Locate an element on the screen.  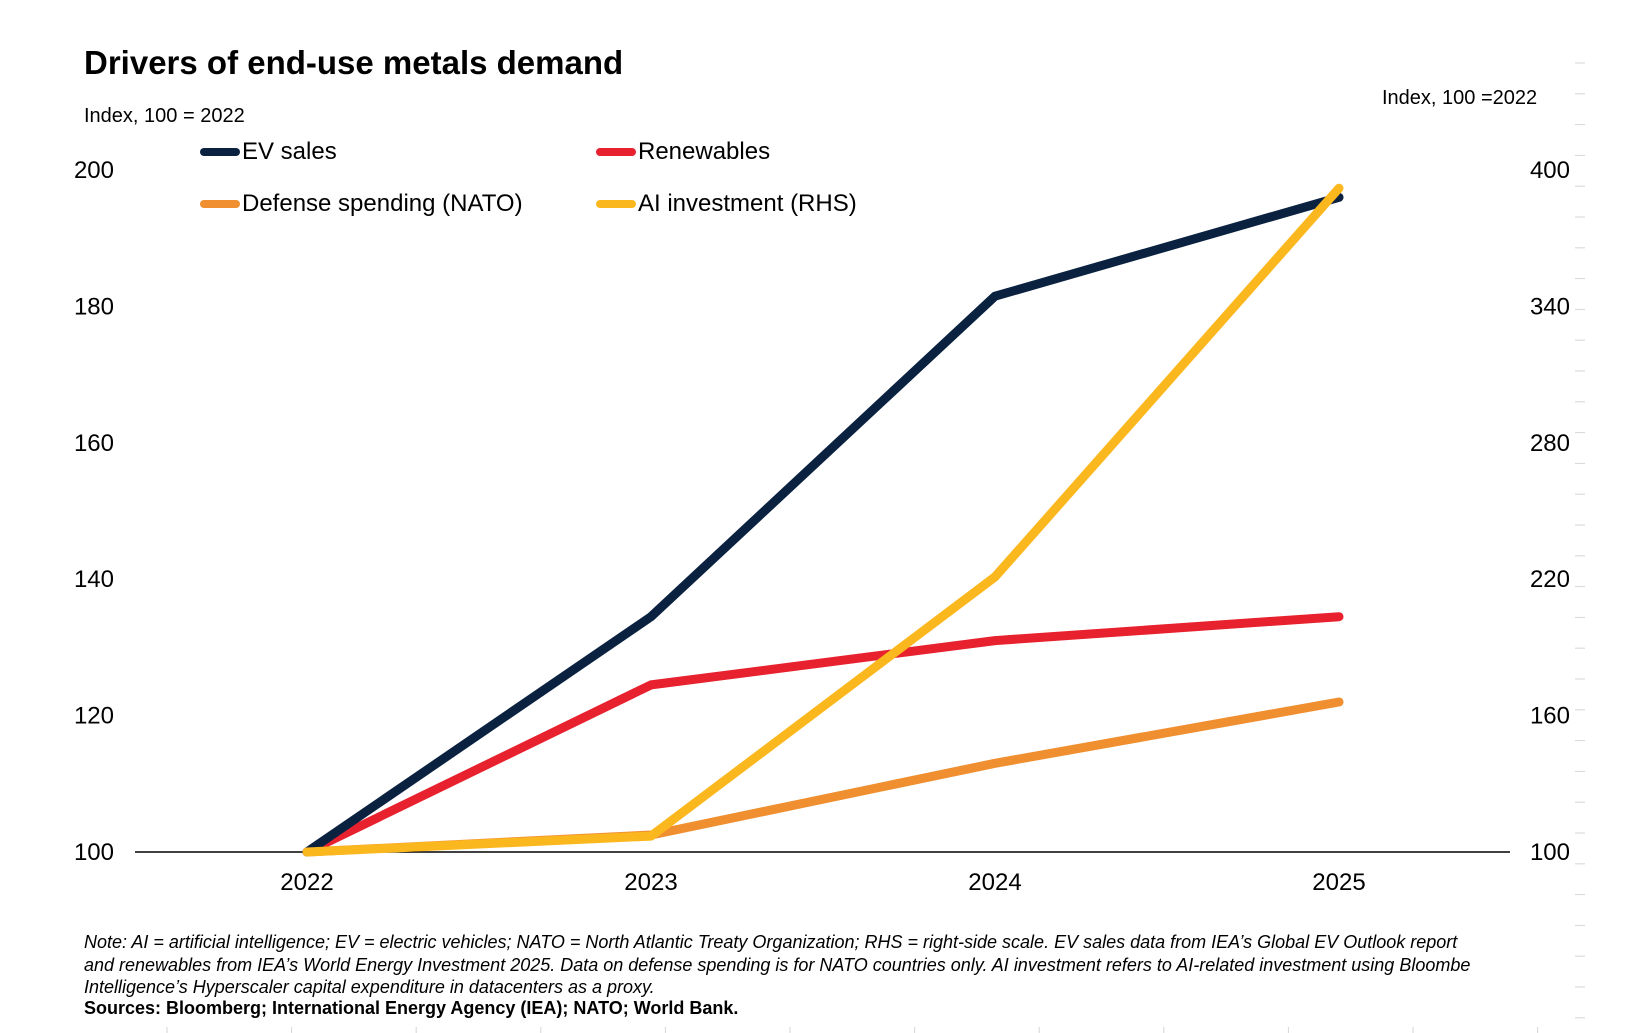
y-left-tick-label: 140 is located at coordinates (94, 579).